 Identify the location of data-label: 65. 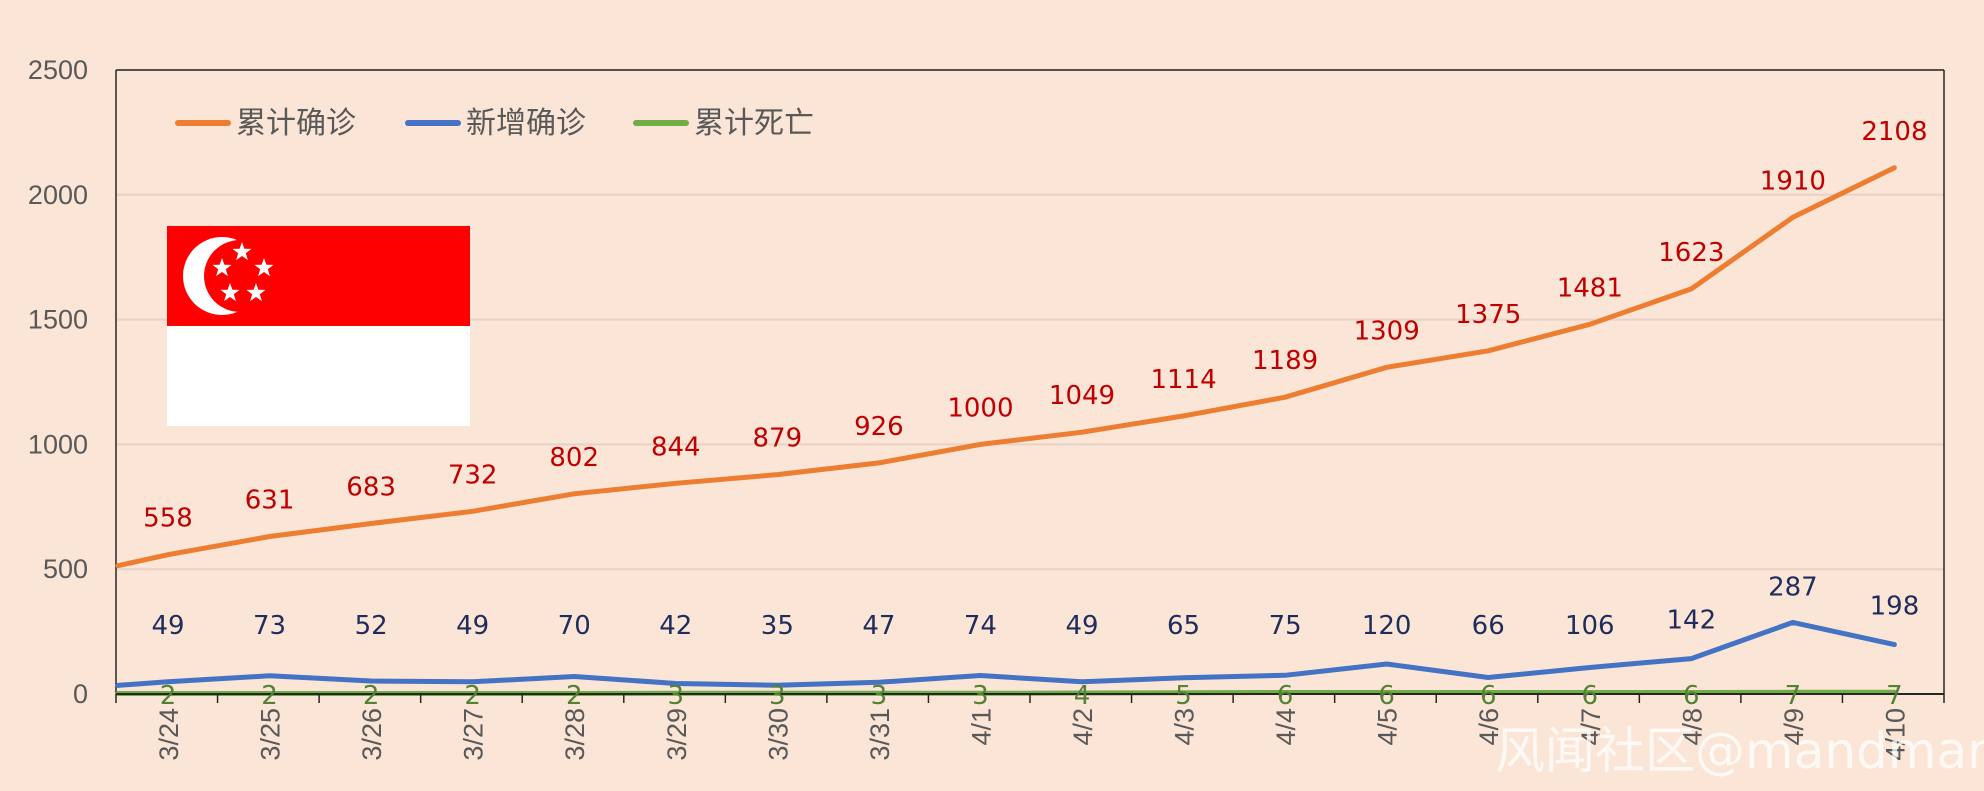
(1183, 626).